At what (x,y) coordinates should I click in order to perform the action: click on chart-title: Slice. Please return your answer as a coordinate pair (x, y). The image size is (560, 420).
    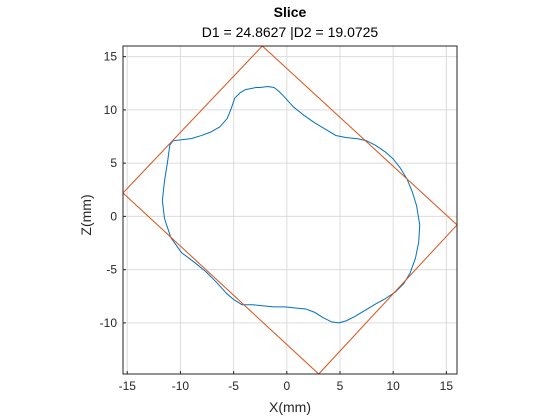
    Looking at the image, I should click on (290, 12).